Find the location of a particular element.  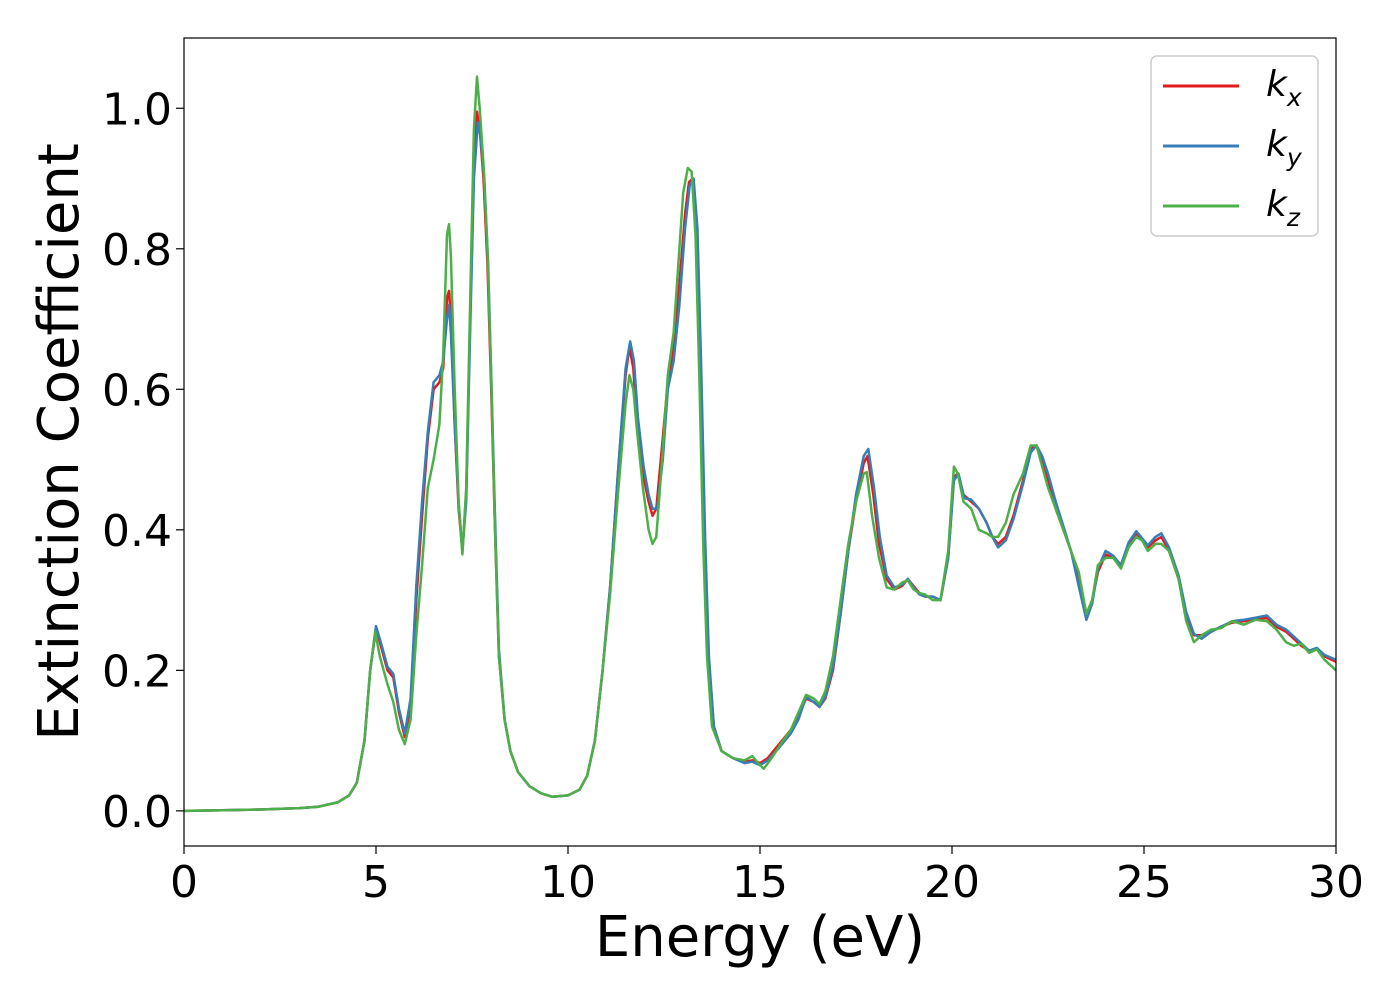

x-tick-label: 10 is located at coordinates (568, 882).